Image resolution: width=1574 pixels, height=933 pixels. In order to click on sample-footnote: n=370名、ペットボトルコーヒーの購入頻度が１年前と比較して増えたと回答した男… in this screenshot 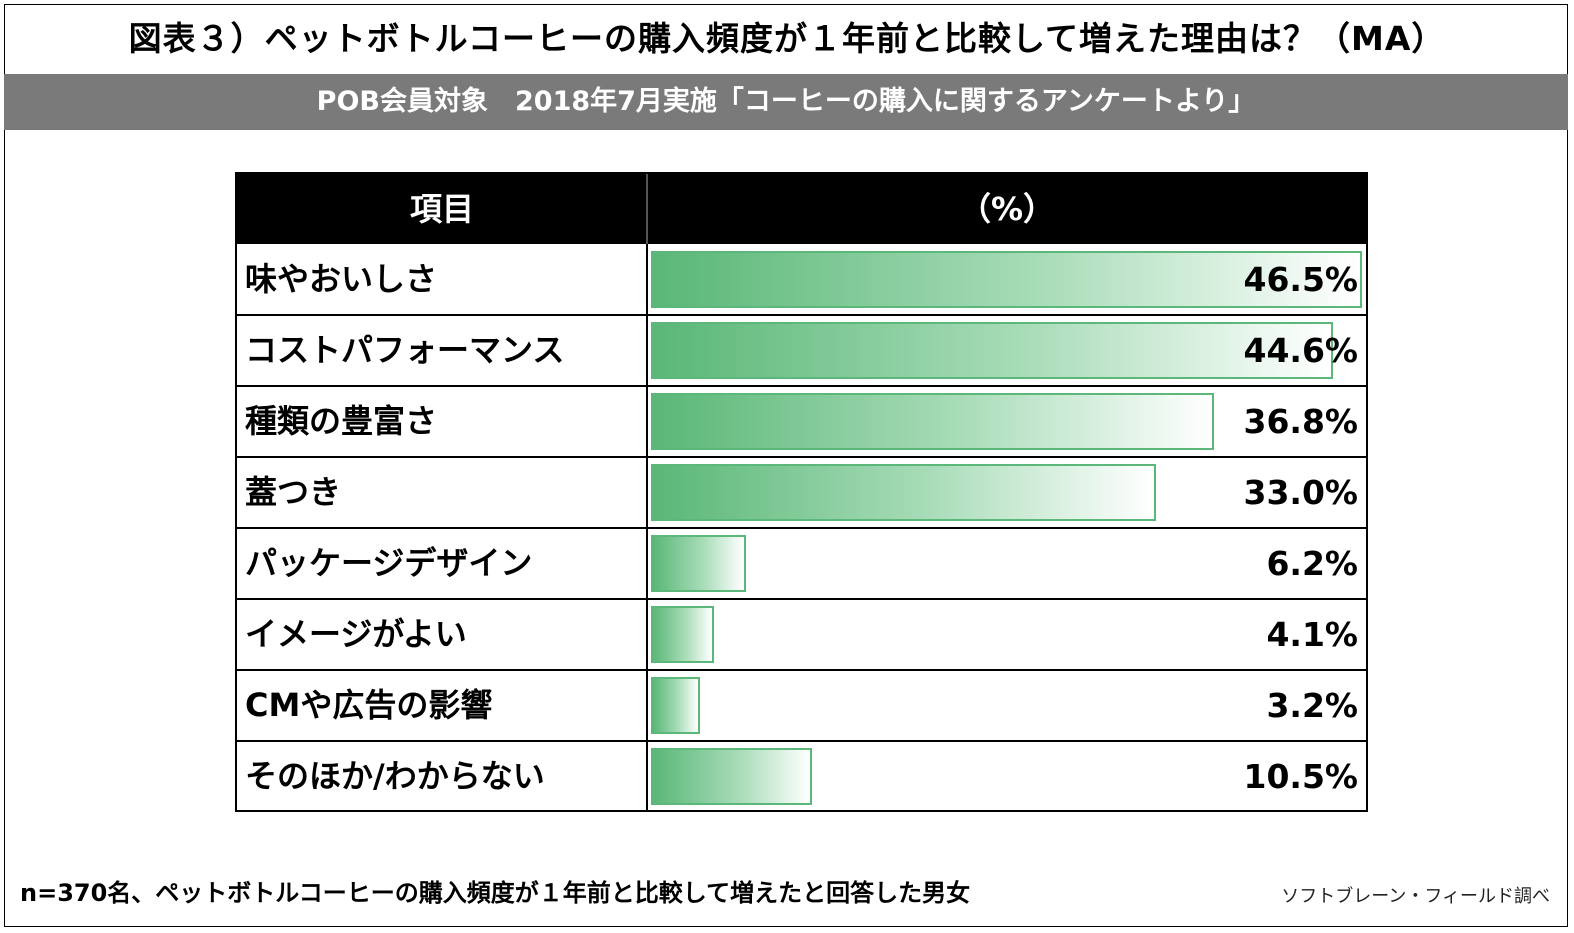, I will do `click(495, 893)`.